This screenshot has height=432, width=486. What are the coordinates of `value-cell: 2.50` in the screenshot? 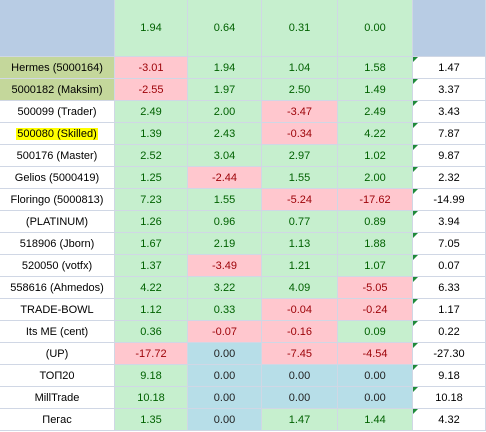 It's located at (300, 90).